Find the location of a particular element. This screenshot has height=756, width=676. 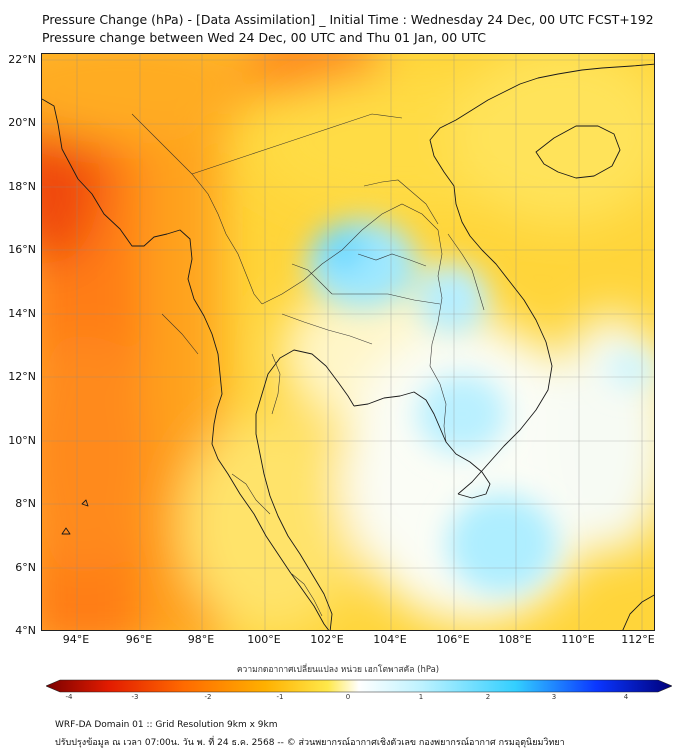

border-myanmar is located at coordinates (197, 209).